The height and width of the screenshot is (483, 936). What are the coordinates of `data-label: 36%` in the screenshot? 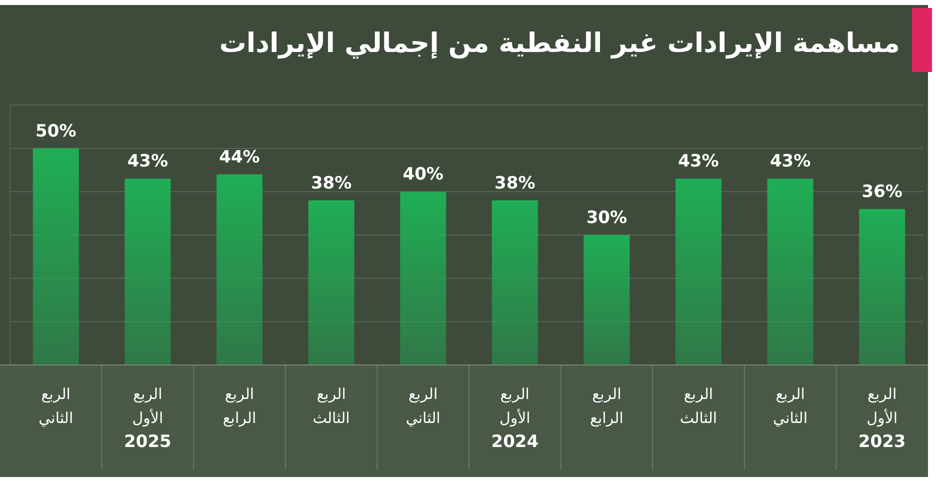 It's located at (882, 192).